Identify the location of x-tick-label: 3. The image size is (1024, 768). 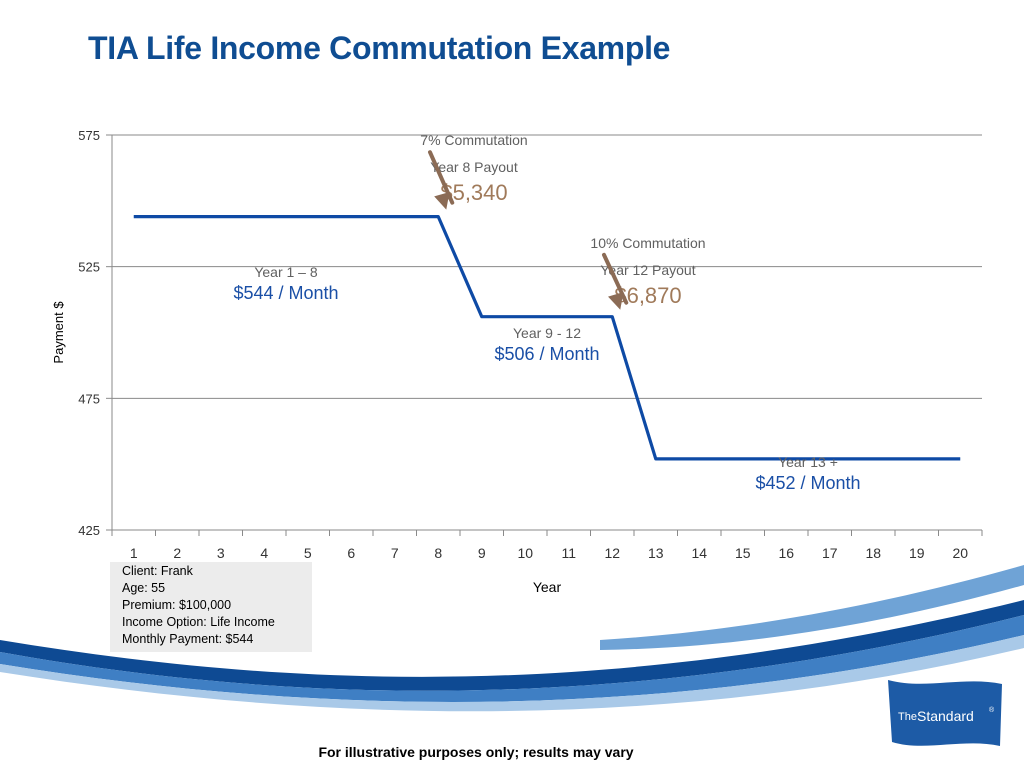
(221, 553).